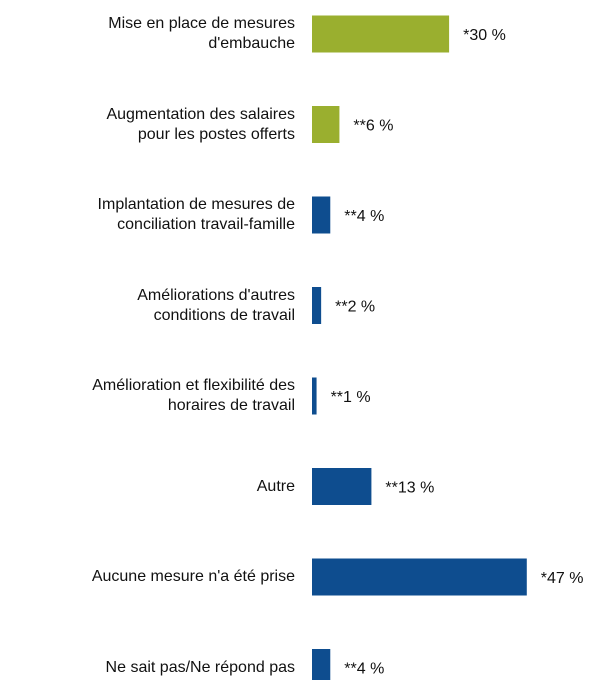  I want to click on category-label: Autre, so click(275, 486).